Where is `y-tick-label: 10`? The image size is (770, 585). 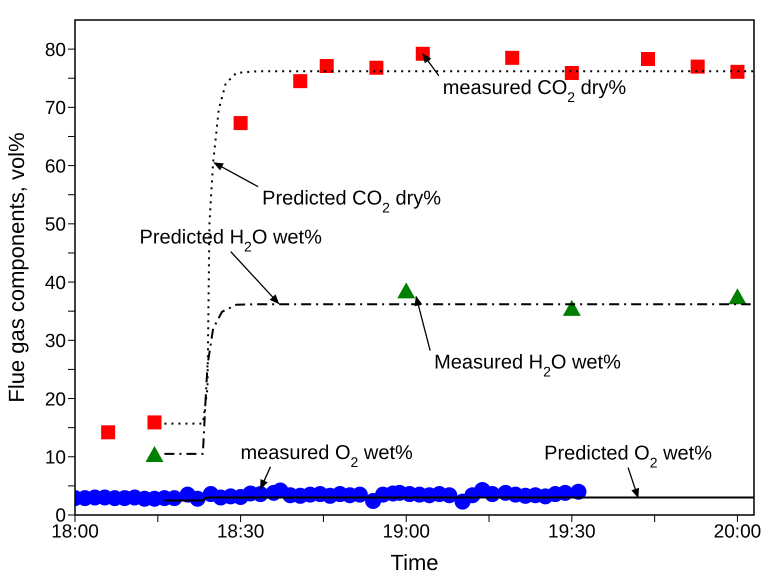
y-tick-label: 10 is located at coordinates (55, 458).